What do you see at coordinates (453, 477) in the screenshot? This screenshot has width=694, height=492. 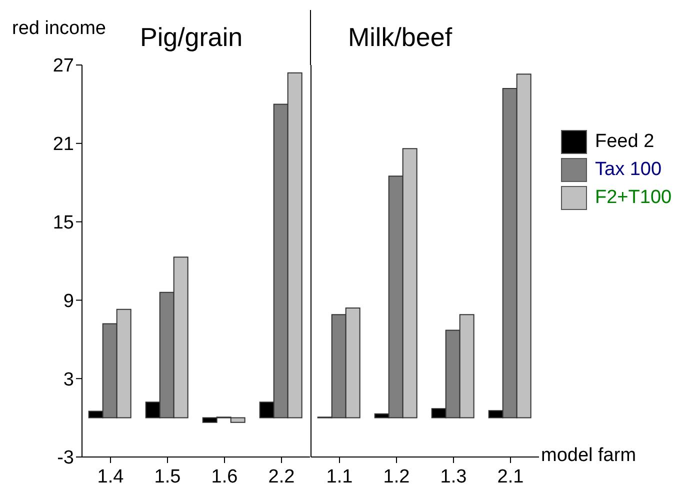 I see `x-tick-label: 1.3` at bounding box center [453, 477].